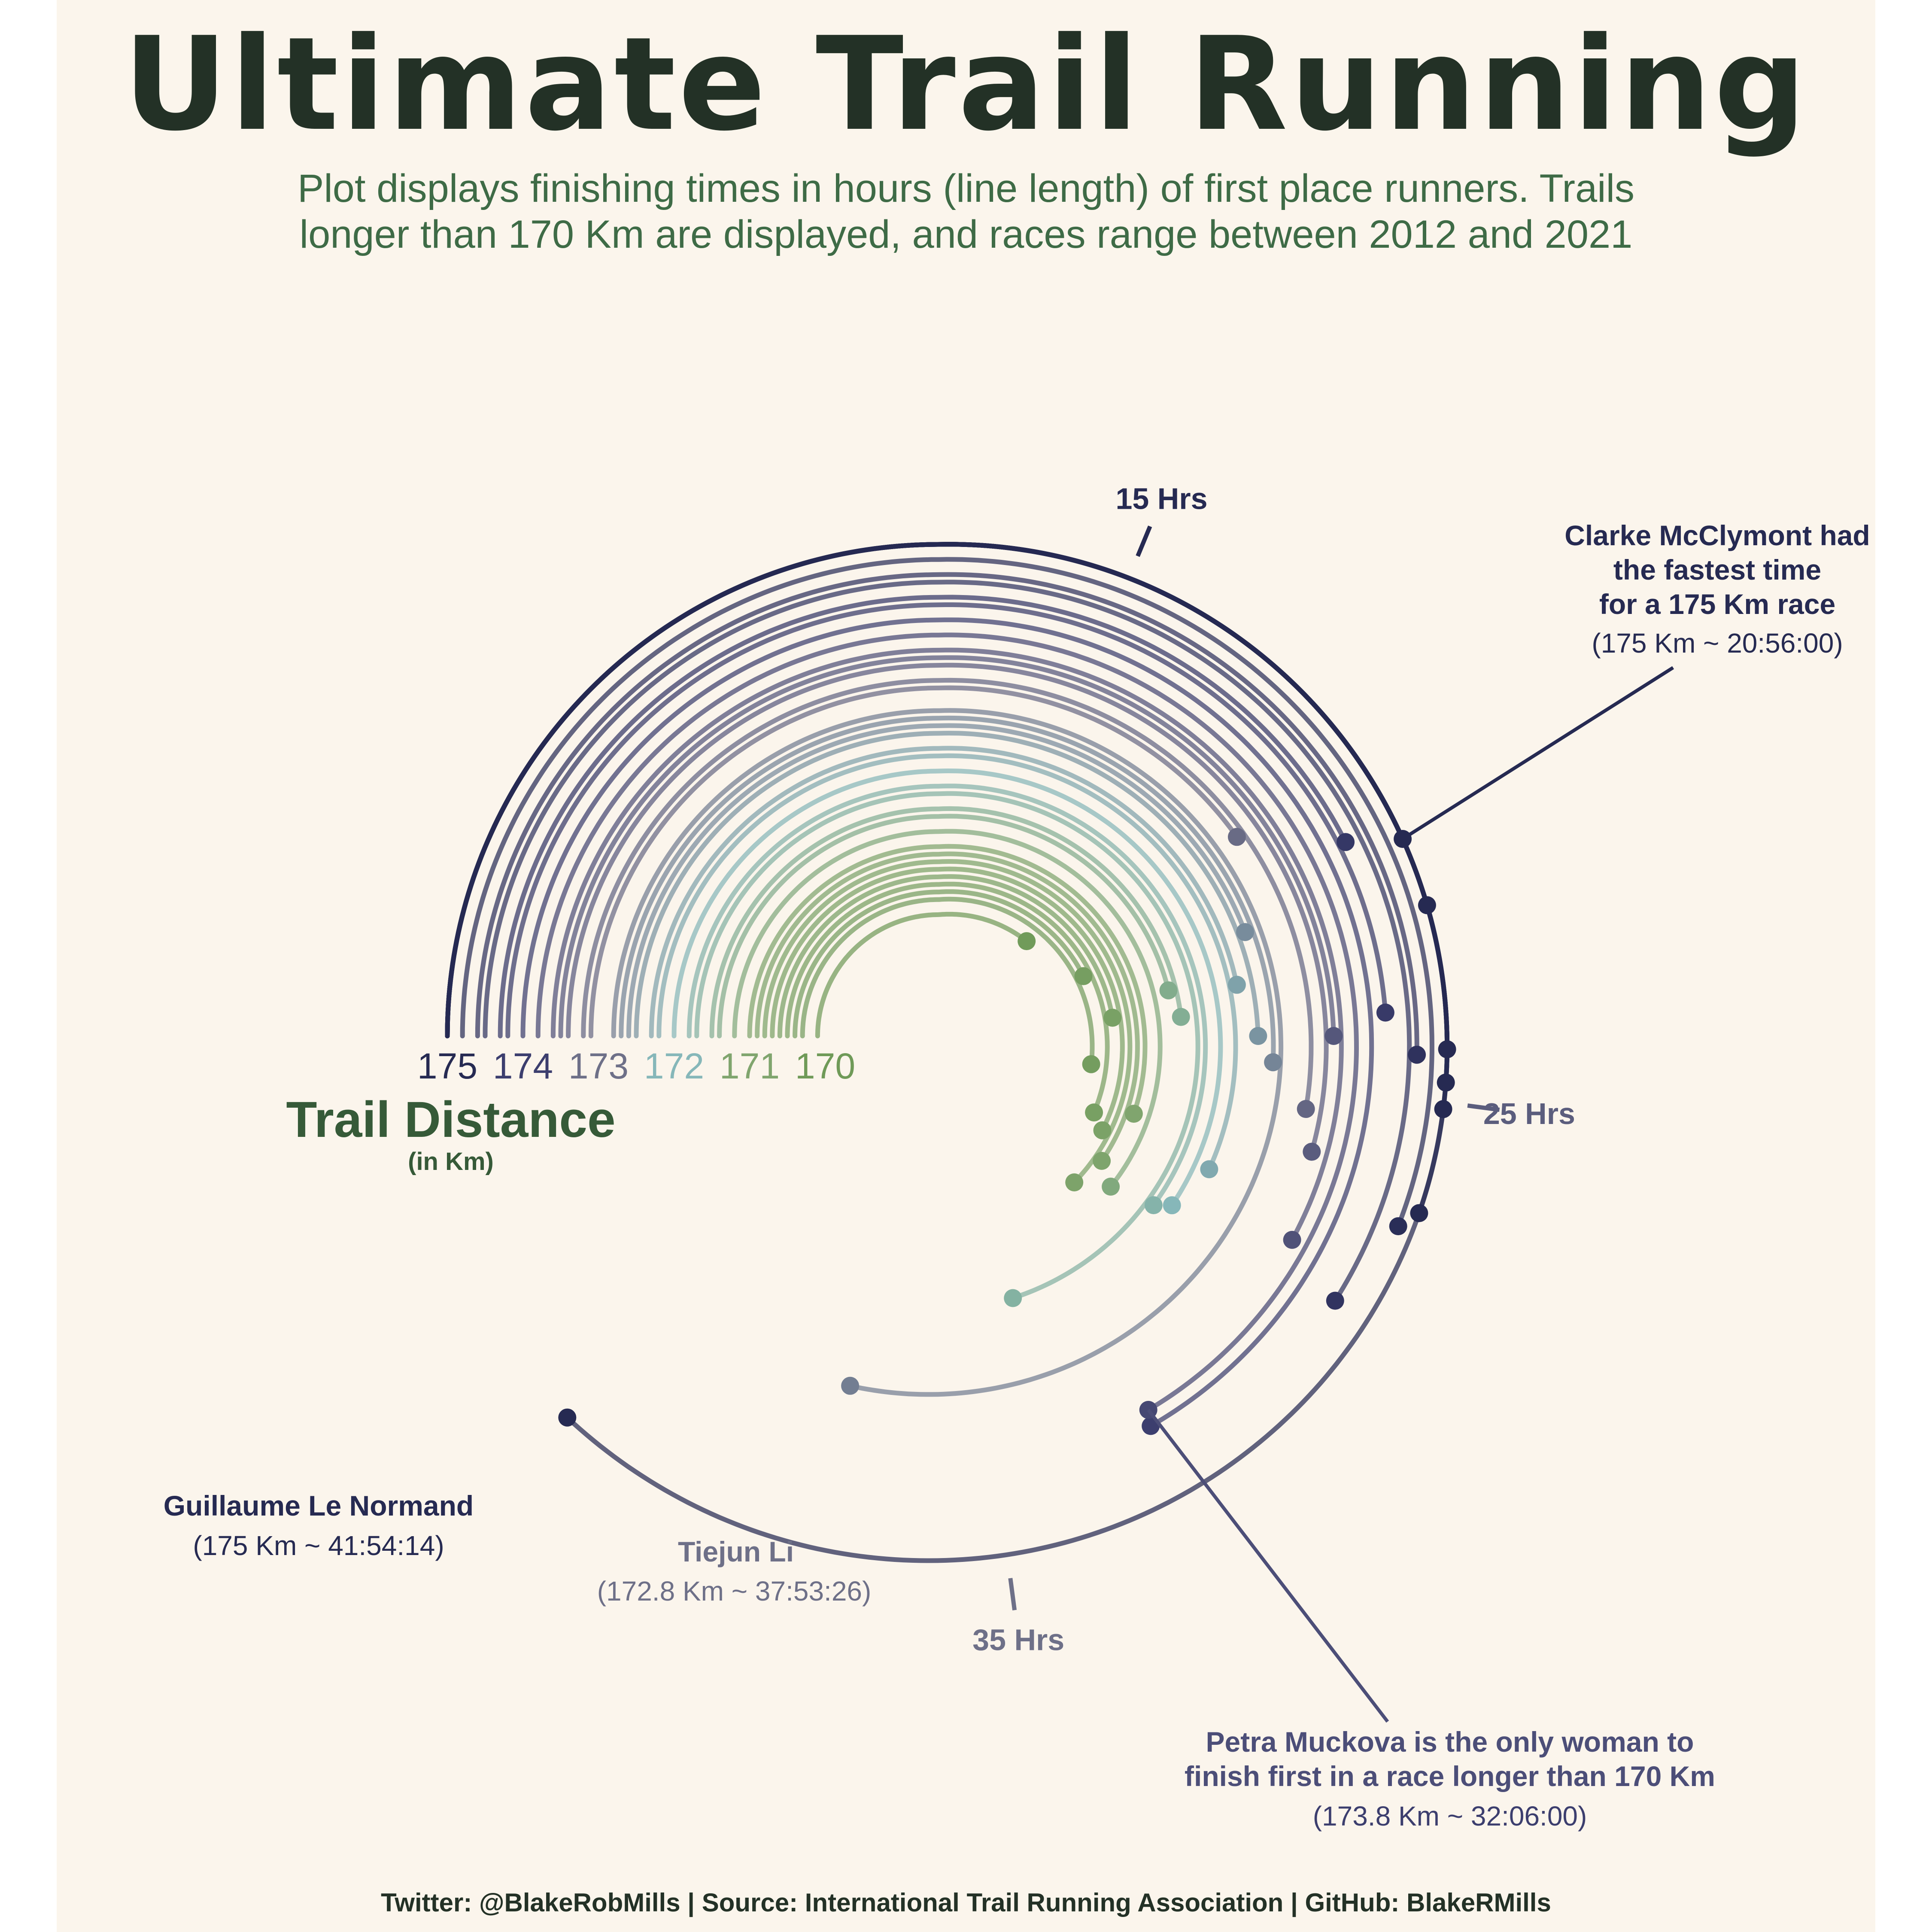 The image size is (1932, 1932). I want to click on distance-tick-174: 174, so click(523, 1066).